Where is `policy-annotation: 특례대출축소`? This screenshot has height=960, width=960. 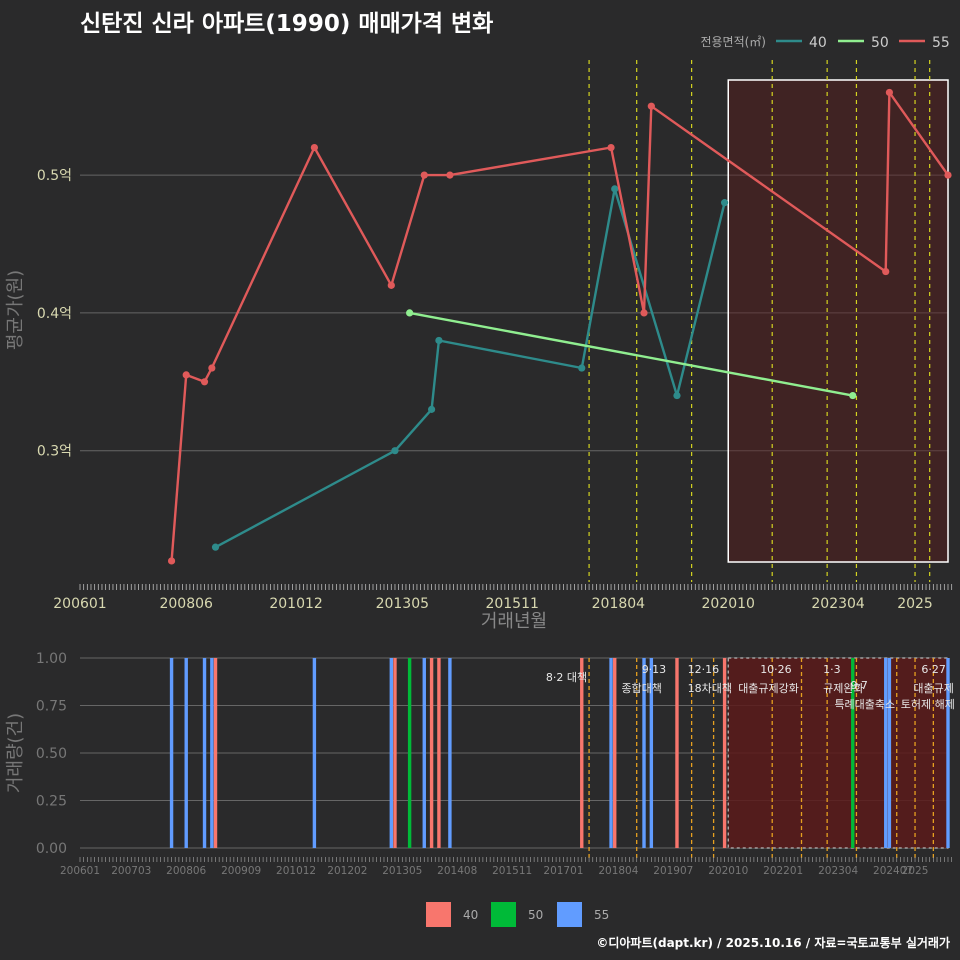 policy-annotation: 특례대출축소 is located at coordinates (864, 704).